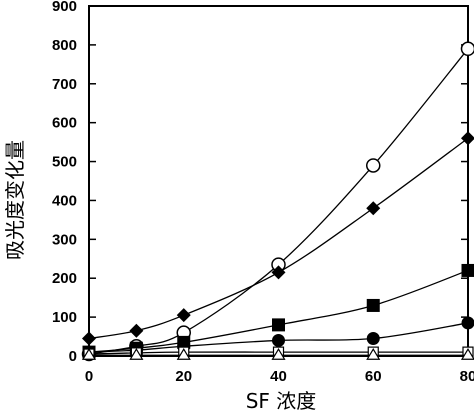  What do you see at coordinates (64, 84) in the screenshot?
I see `y-tick-label: 700` at bounding box center [64, 84].